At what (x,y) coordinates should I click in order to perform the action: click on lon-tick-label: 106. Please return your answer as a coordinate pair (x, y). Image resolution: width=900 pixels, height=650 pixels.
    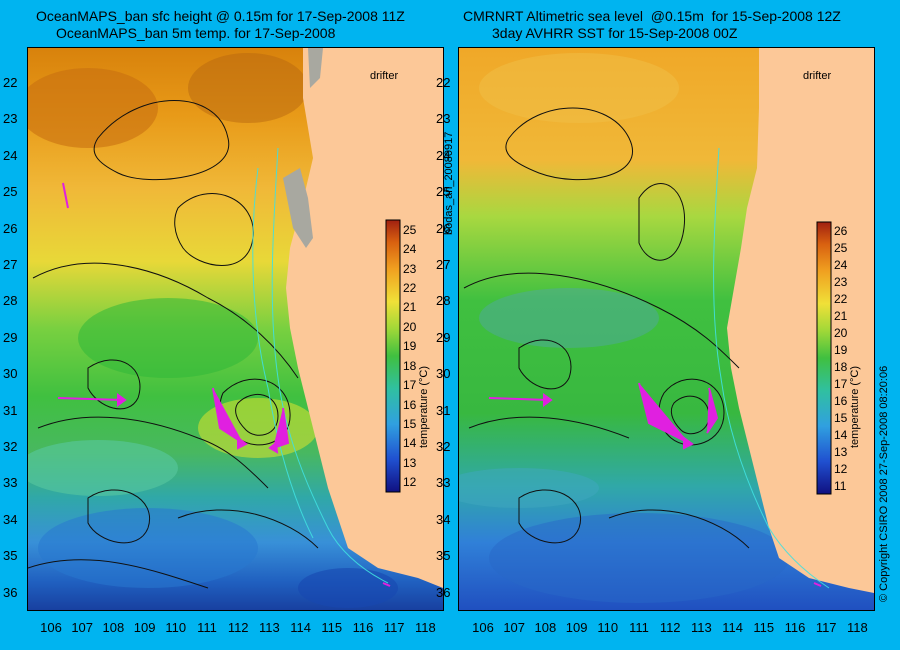
    Looking at the image, I should click on (483, 627).